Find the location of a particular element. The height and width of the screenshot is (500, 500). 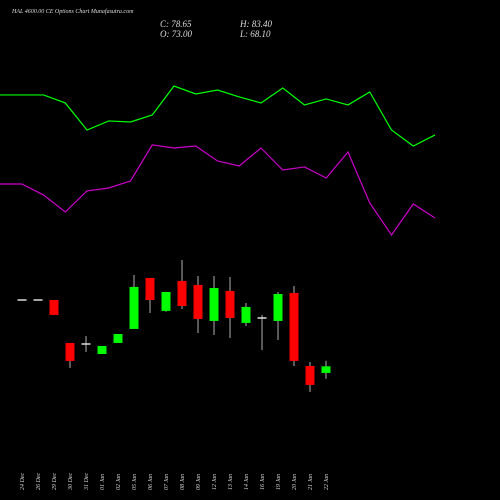

x-tick-label: 08 Jan is located at coordinates (183, 482).